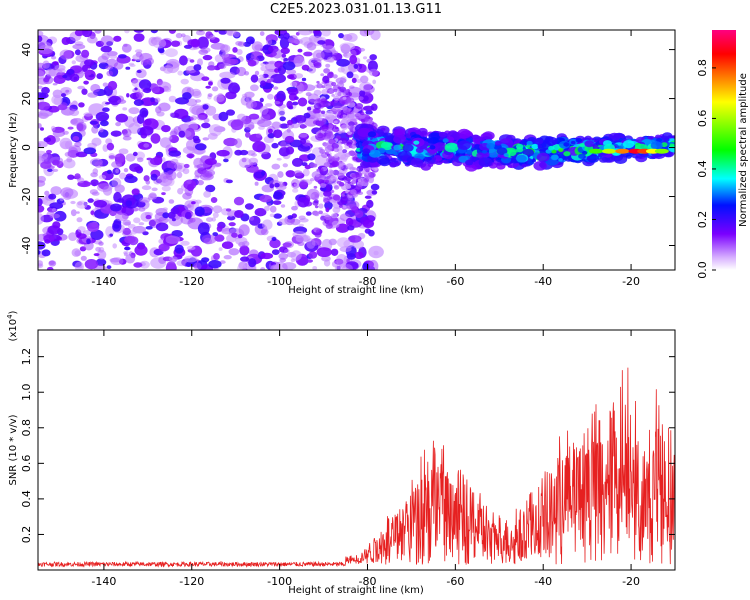  What do you see at coordinates (103, 581) in the screenshot?
I see `x-tick-label: -140` at bounding box center [103, 581].